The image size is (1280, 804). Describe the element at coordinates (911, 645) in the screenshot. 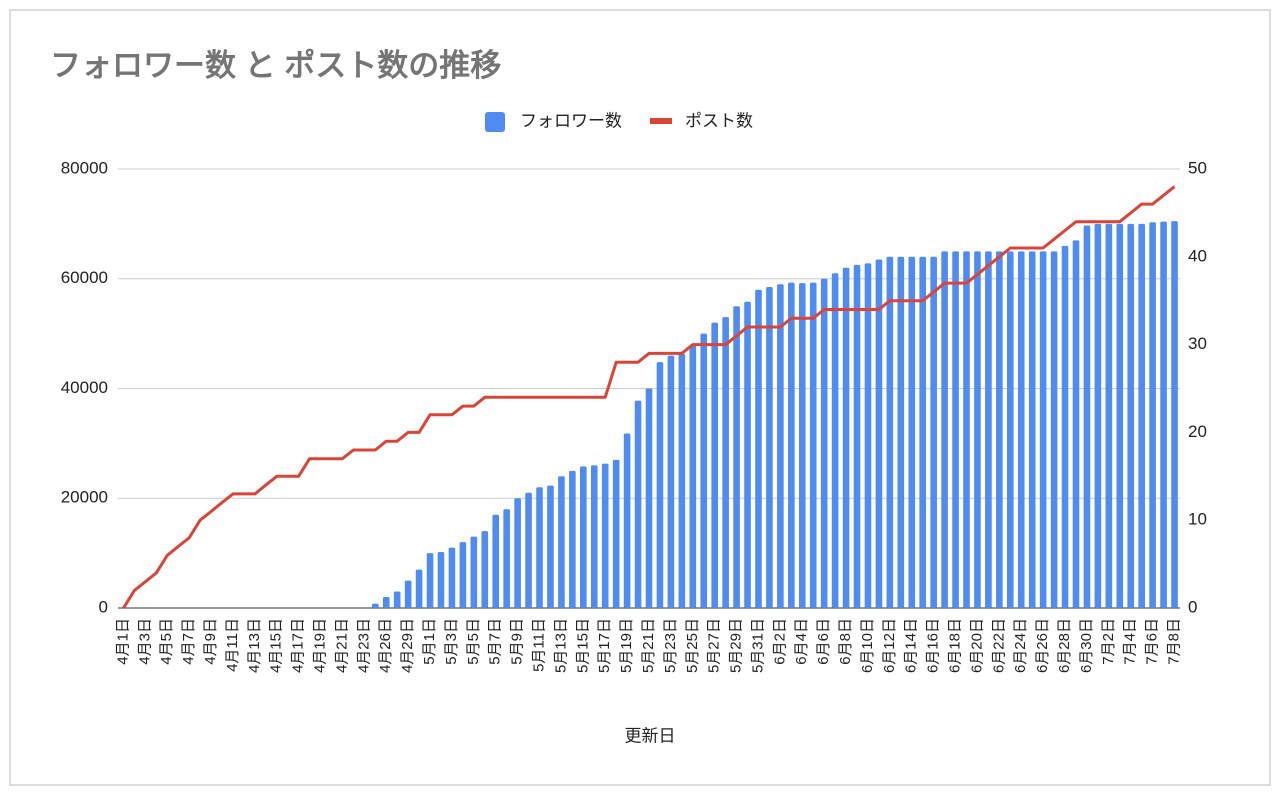

I see `x-tick-label: 6月14日` at that location.